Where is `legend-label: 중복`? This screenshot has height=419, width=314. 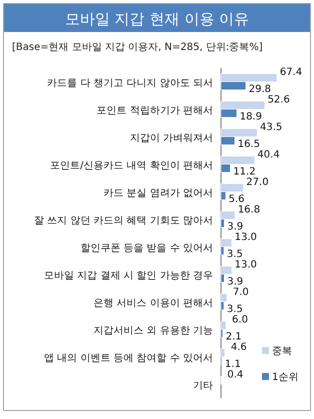
legend-label: 중복 is located at coordinates (282, 351).